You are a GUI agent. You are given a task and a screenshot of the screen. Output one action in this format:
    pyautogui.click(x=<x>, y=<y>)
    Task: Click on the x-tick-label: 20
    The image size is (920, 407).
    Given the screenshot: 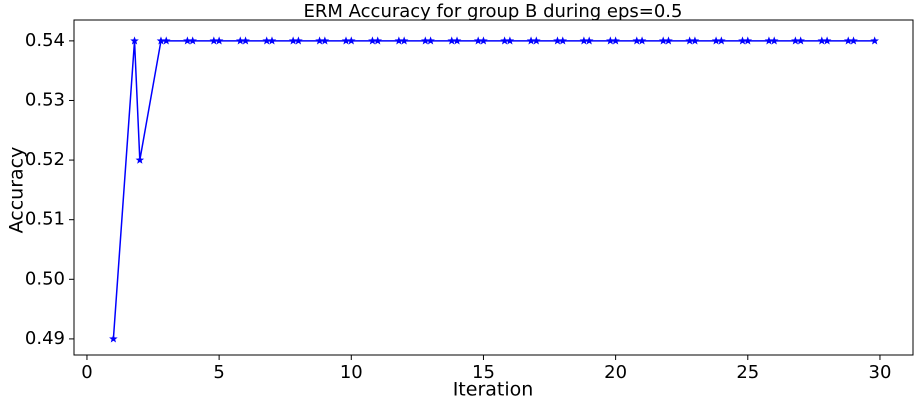 What is the action you would take?
    pyautogui.click(x=615, y=372)
    